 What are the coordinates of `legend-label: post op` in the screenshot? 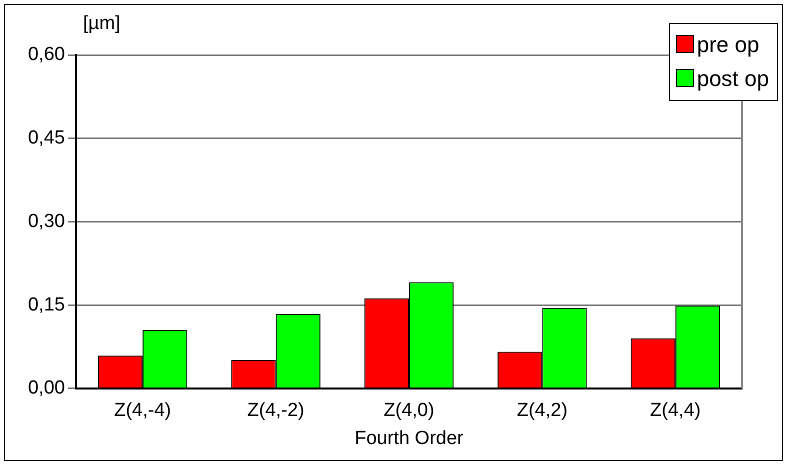 It's located at (732, 78).